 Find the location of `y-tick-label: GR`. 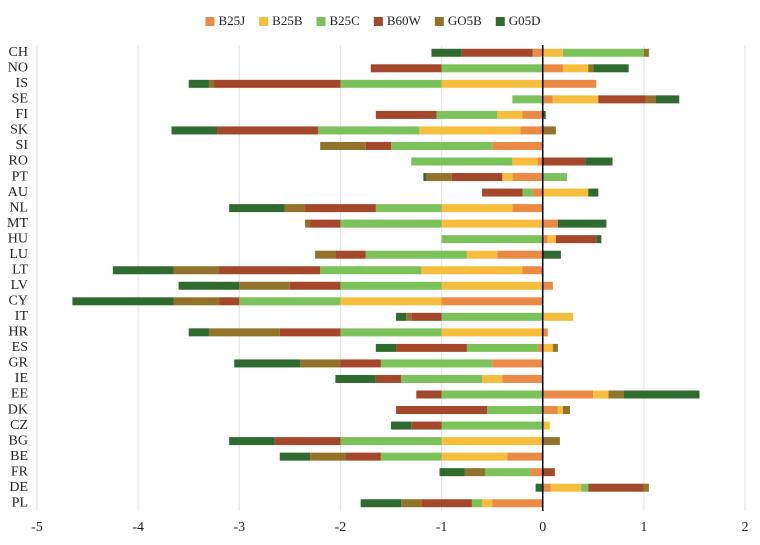

y-tick-label: GR is located at coordinates (19, 363).